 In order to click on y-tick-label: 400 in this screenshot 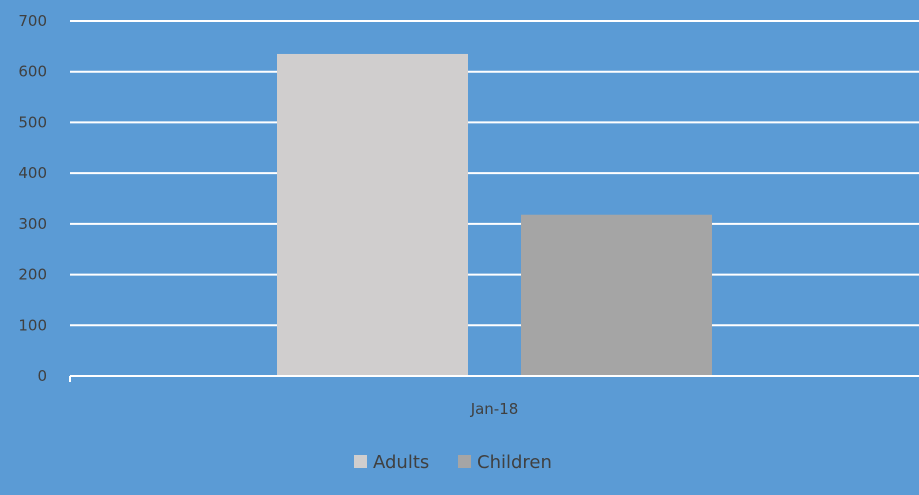, I will do `click(32, 173)`.